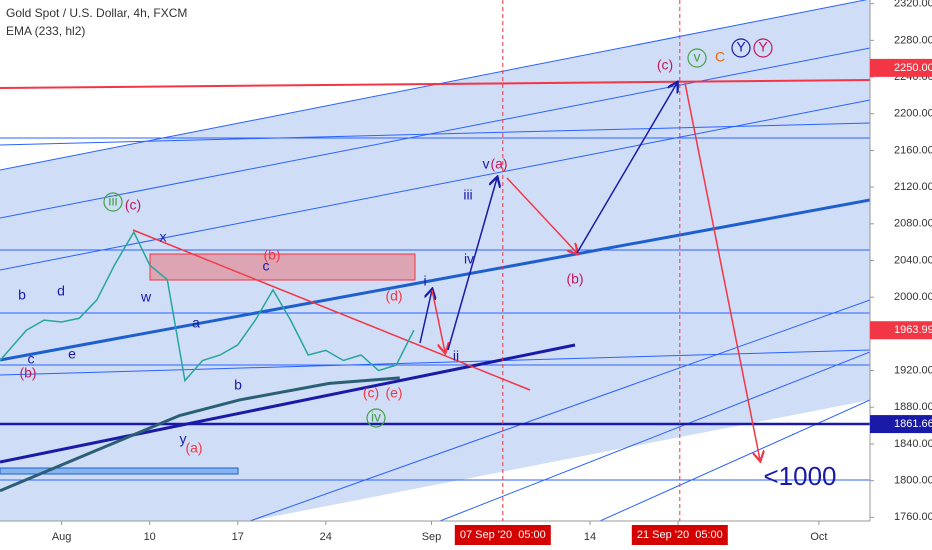 This screenshot has height=550, width=932. I want to click on y-tick-label: 1800.00, so click(913, 481).